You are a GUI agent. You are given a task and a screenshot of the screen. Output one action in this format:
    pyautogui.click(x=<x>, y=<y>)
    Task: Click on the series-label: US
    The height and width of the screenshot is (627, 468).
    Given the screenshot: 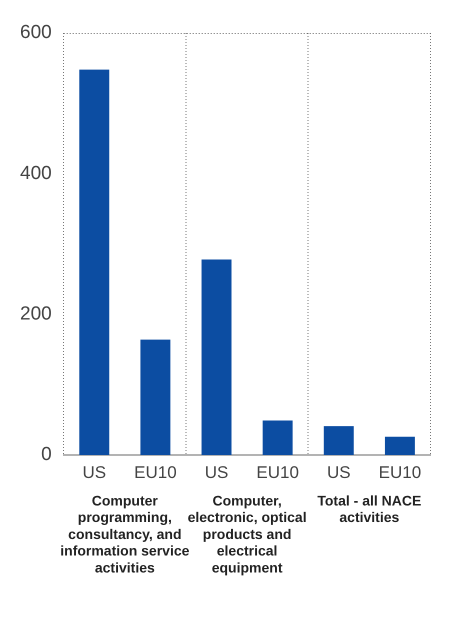 What is the action you would take?
    pyautogui.click(x=94, y=472)
    